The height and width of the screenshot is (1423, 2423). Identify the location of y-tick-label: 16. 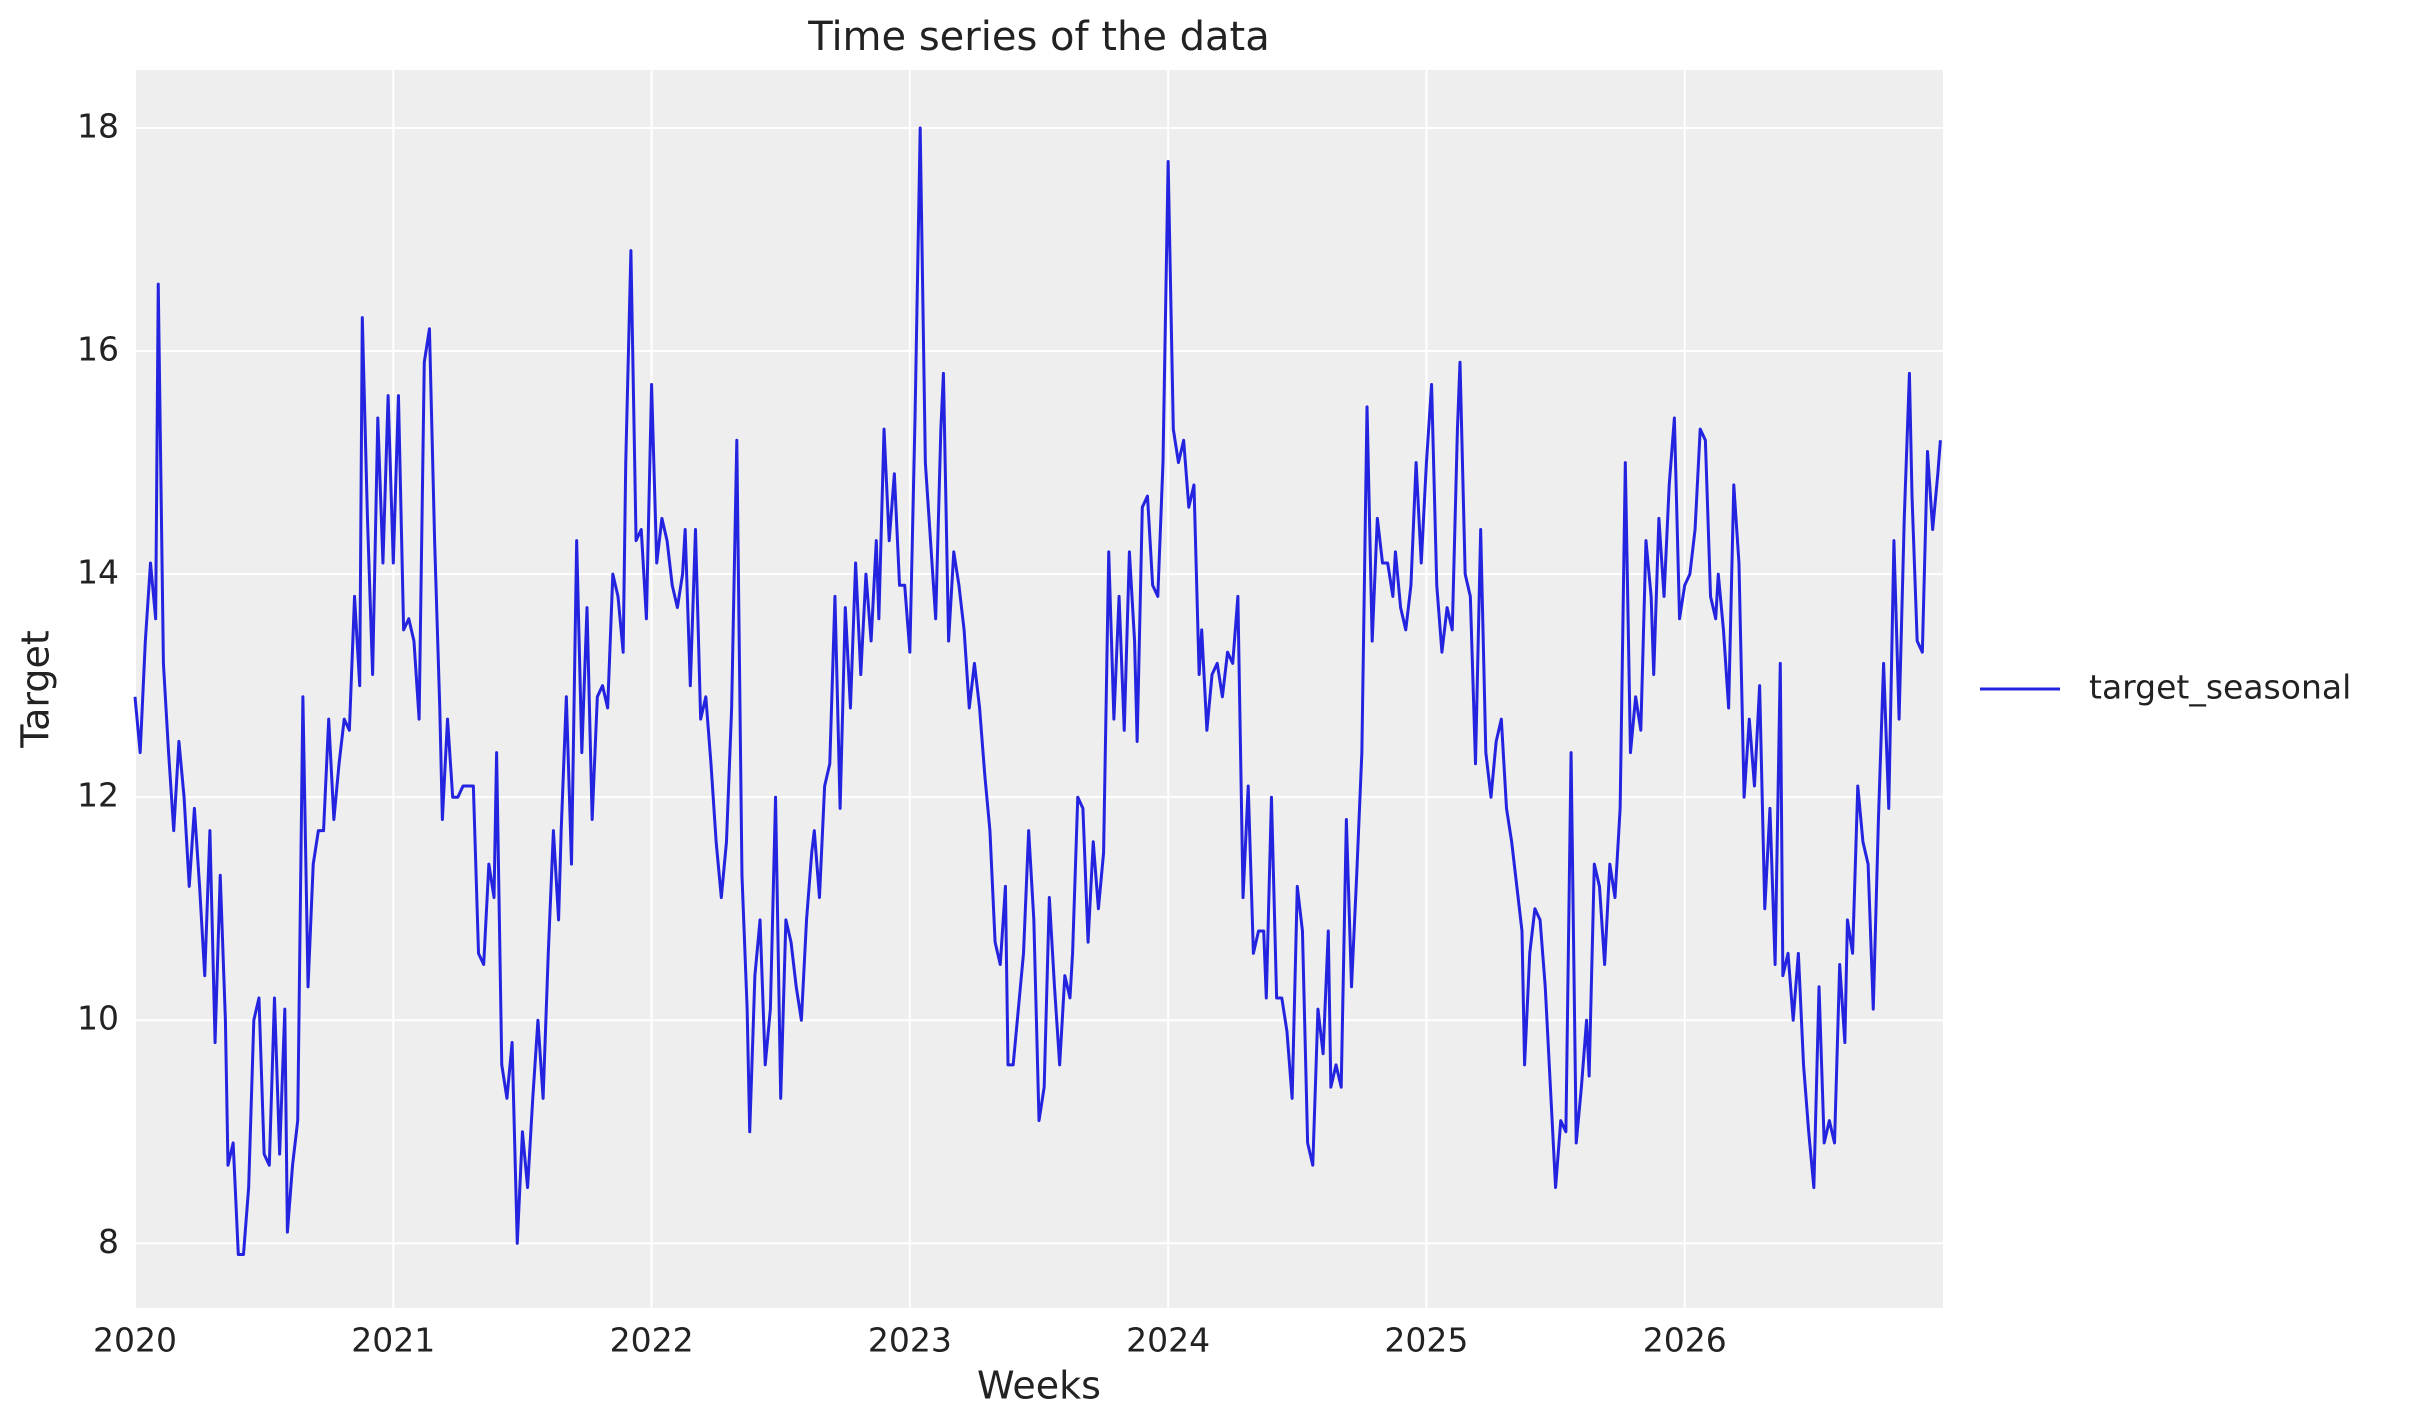
(98, 349).